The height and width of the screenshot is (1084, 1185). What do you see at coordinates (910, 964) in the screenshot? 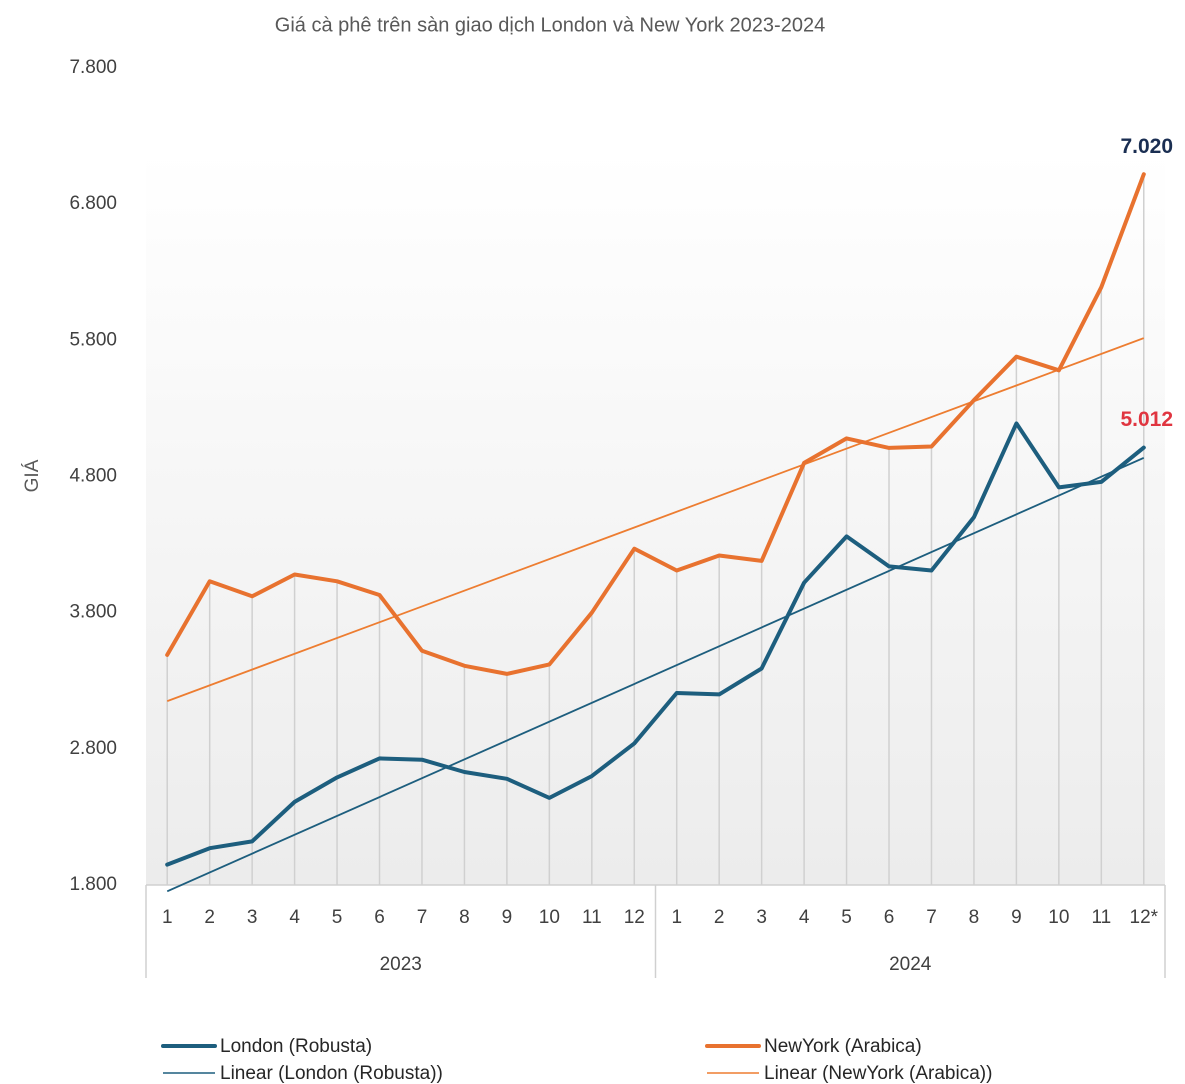
I see `group-label: 2024` at bounding box center [910, 964].